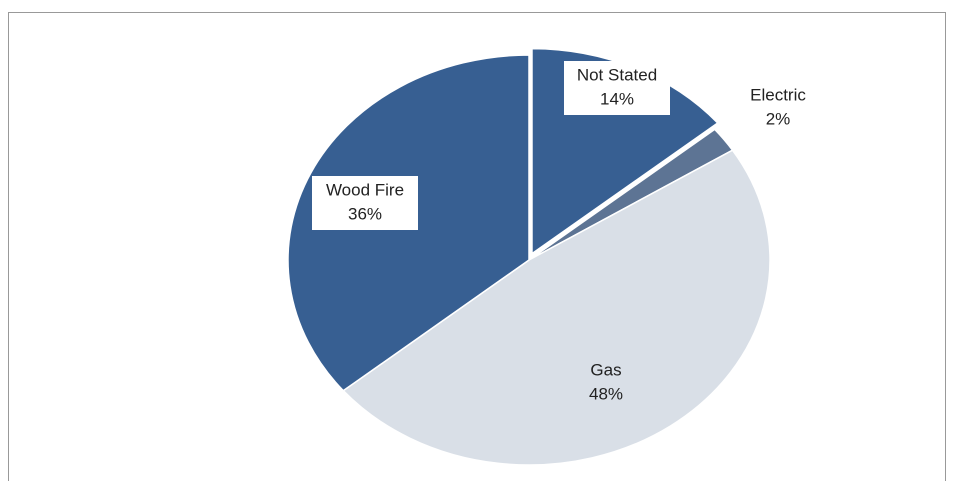 The height and width of the screenshot is (481, 958). Describe the element at coordinates (605, 369) in the screenshot. I see `slice-label: Gas` at that location.